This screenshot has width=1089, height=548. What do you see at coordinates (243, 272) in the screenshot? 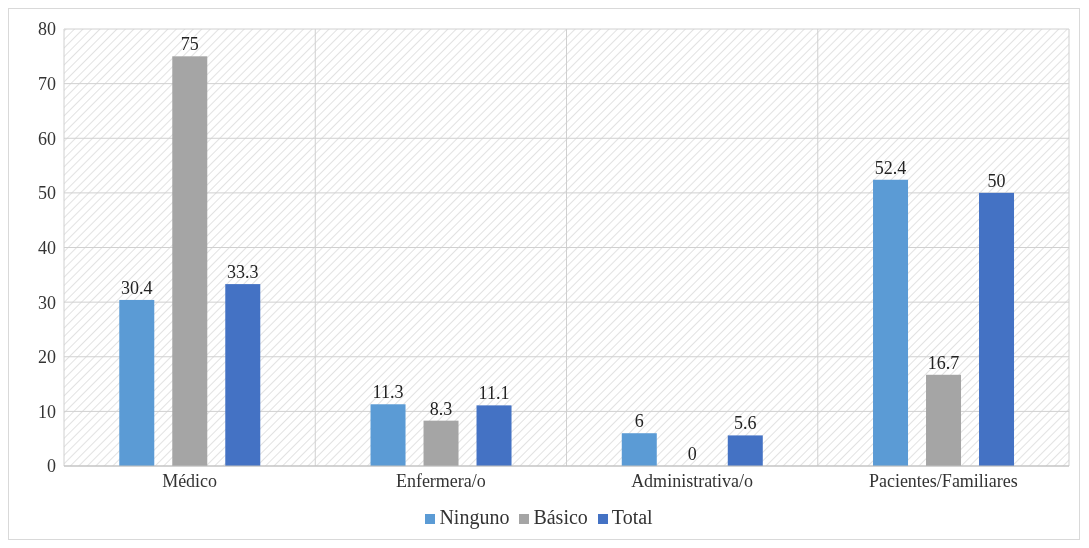
I see `data-label: 33.3` at bounding box center [243, 272].